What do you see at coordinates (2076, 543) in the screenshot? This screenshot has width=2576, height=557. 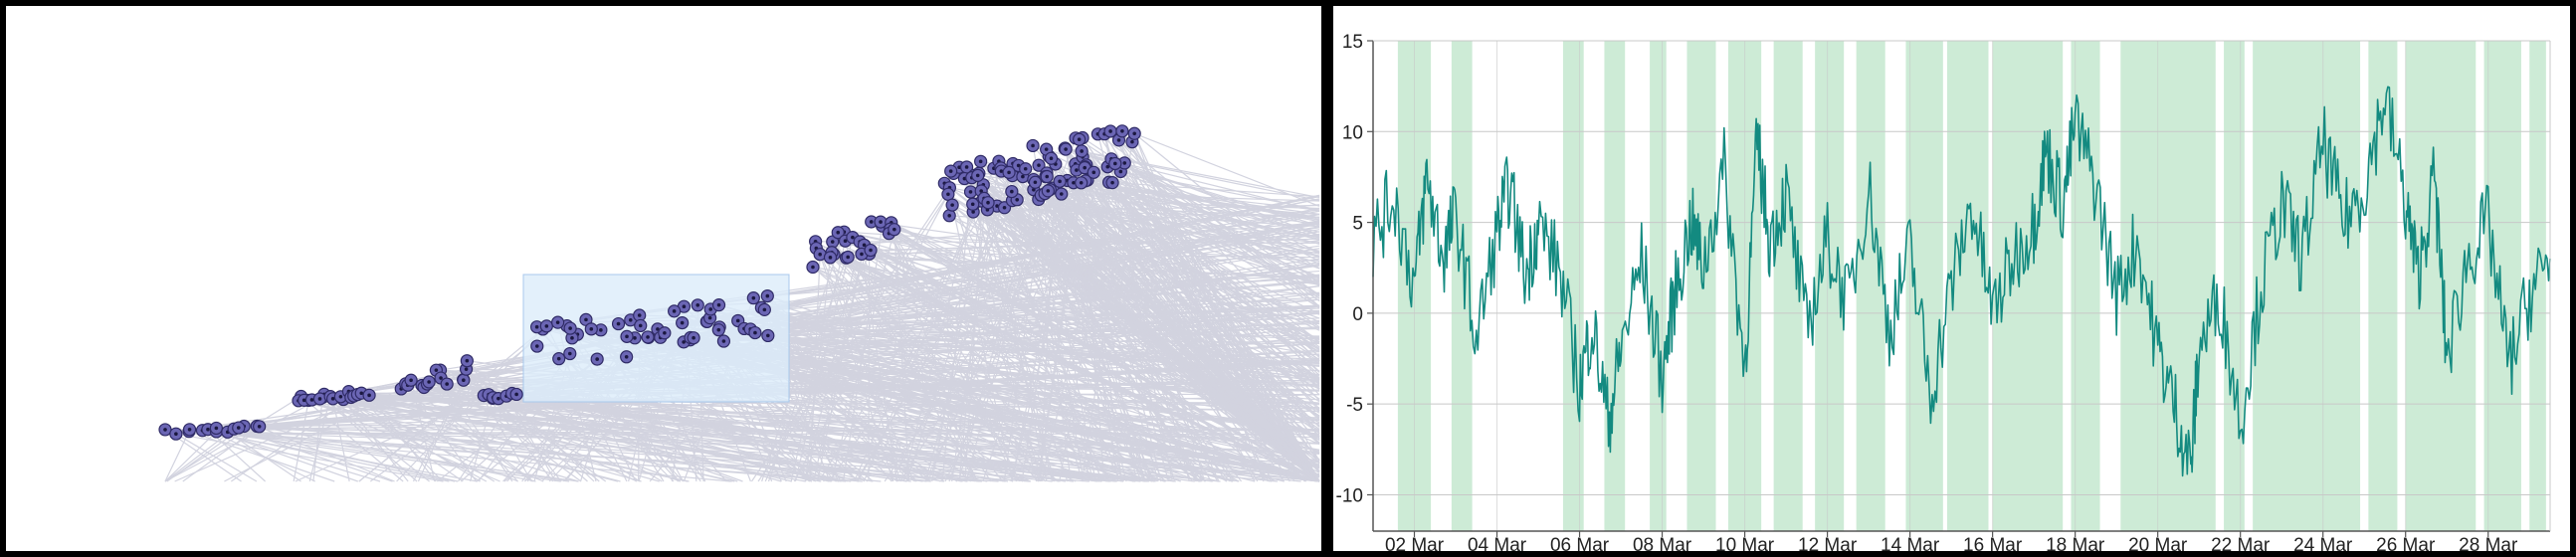 I see `x-tick-label: 18 Mar` at bounding box center [2076, 543].